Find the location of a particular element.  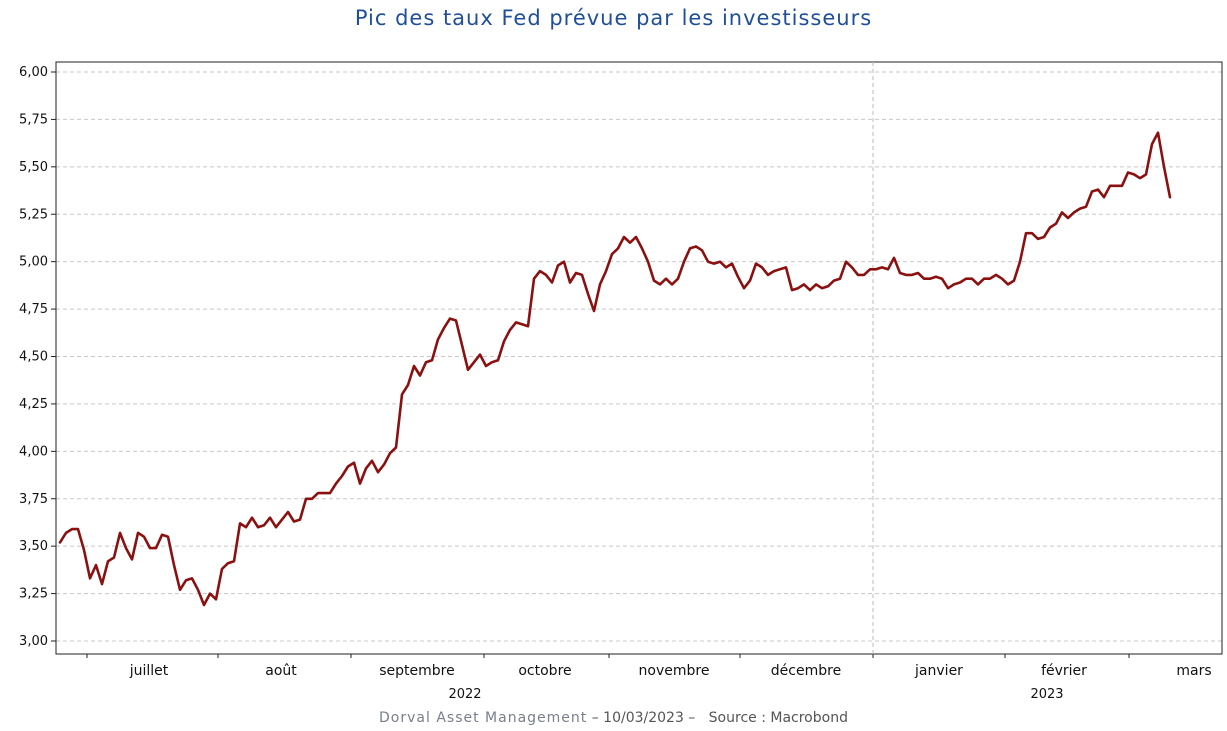

x-month-label: mars is located at coordinates (1193, 671).